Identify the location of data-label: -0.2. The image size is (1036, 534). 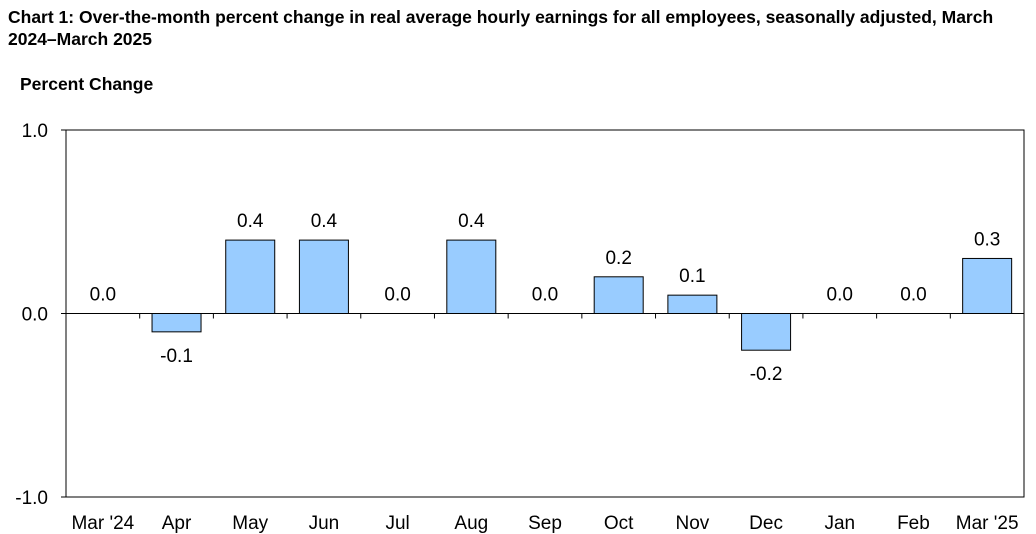
(766, 374).